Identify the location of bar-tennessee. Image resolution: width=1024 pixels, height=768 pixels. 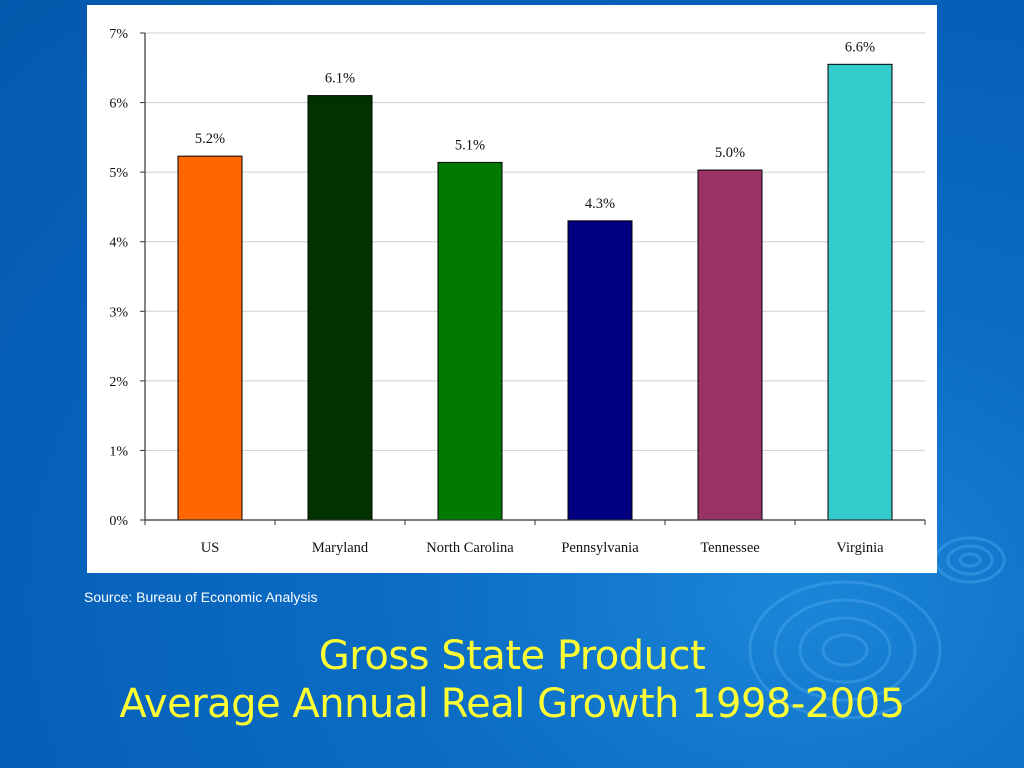
(730, 345).